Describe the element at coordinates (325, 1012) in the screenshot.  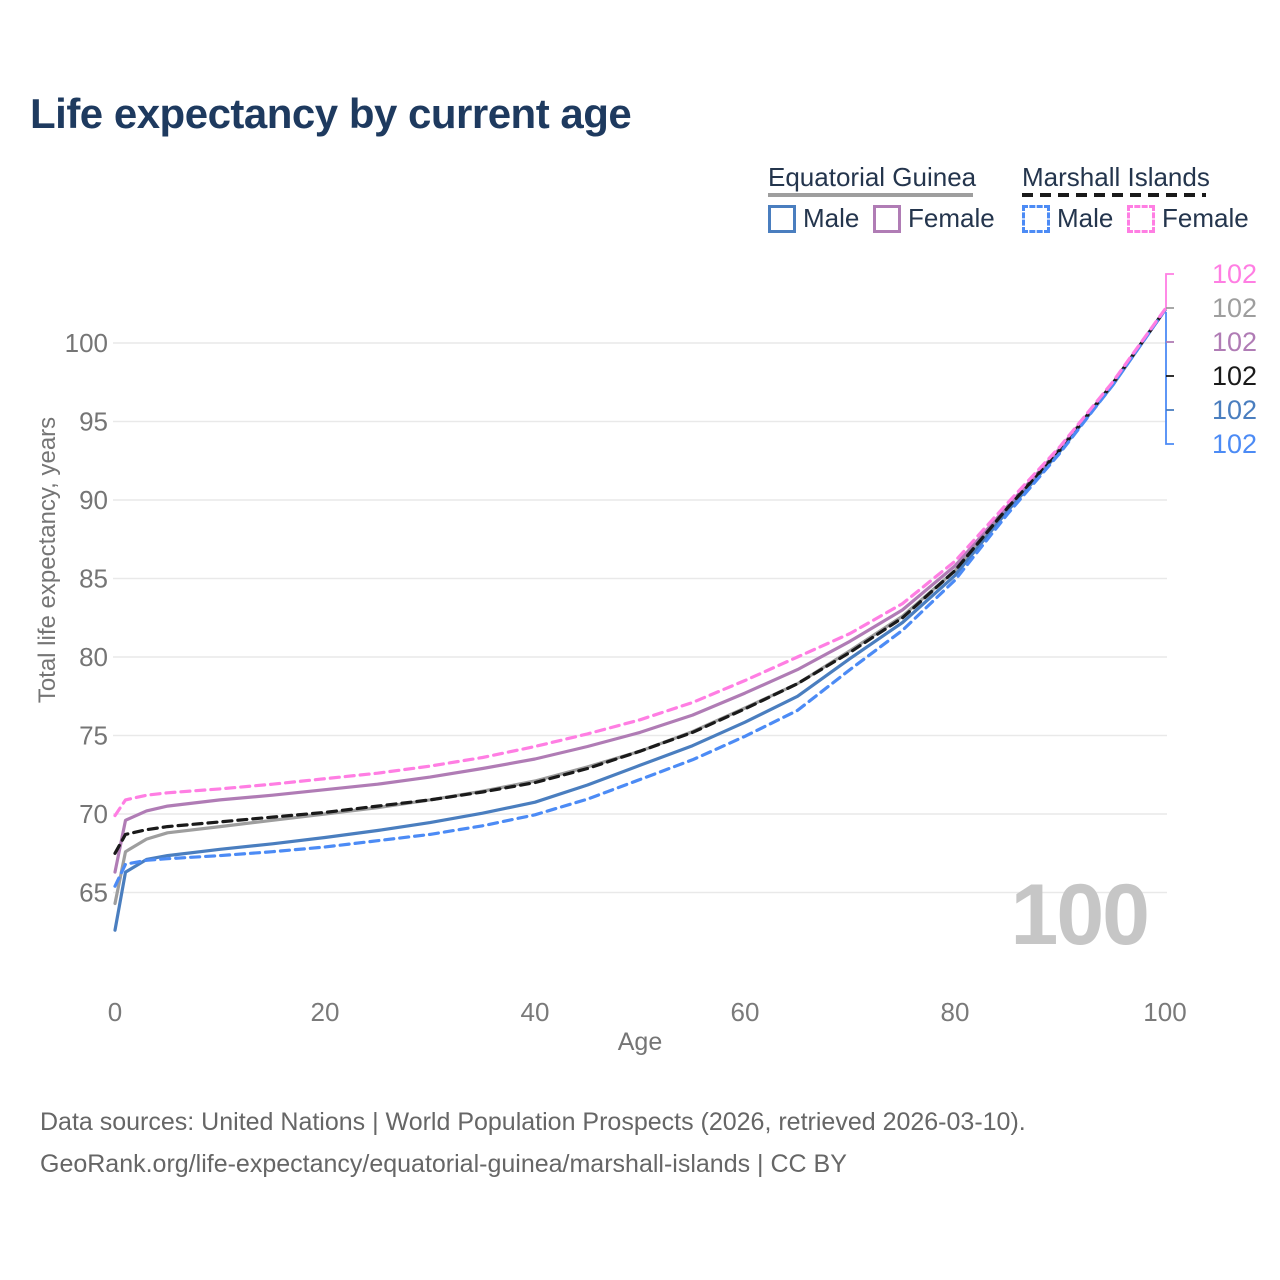
I see `x-tick-20: 20` at that location.